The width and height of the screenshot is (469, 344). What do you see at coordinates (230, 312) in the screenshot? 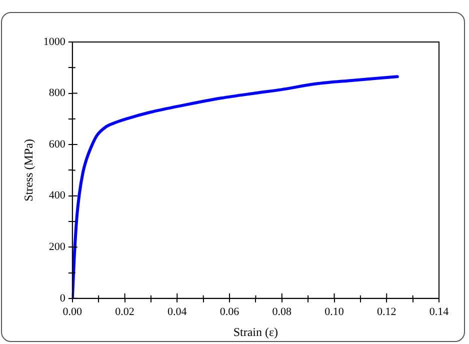
I see `x-tick-label: 0.06` at bounding box center [230, 312].